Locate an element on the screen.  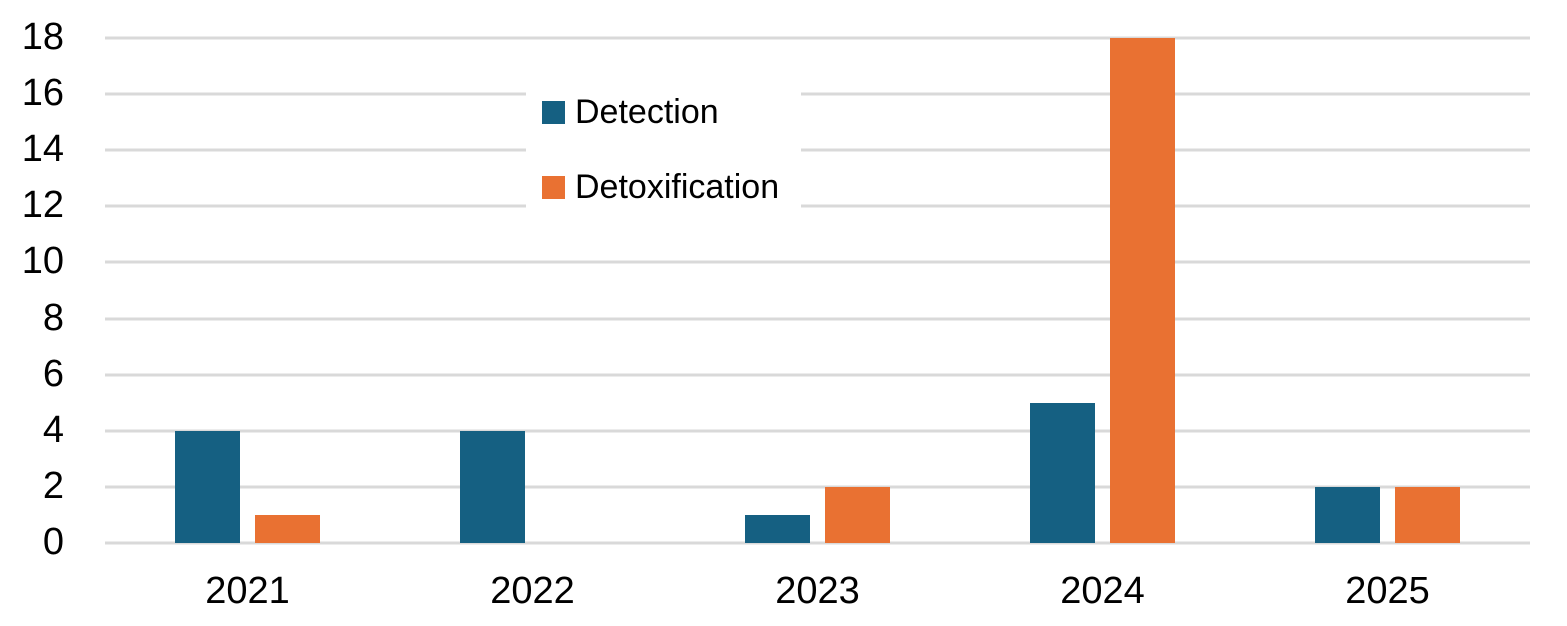
y-tick-label: 0 is located at coordinates (53, 542).